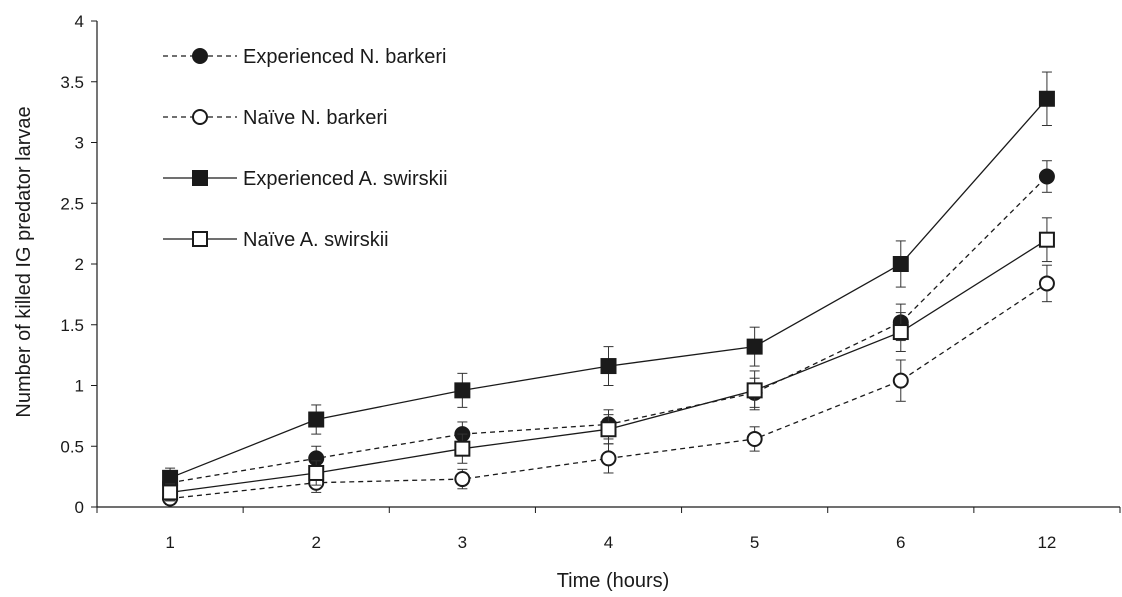  Describe the element at coordinates (462, 542) in the screenshot. I see `x-tick-label: 3` at that location.